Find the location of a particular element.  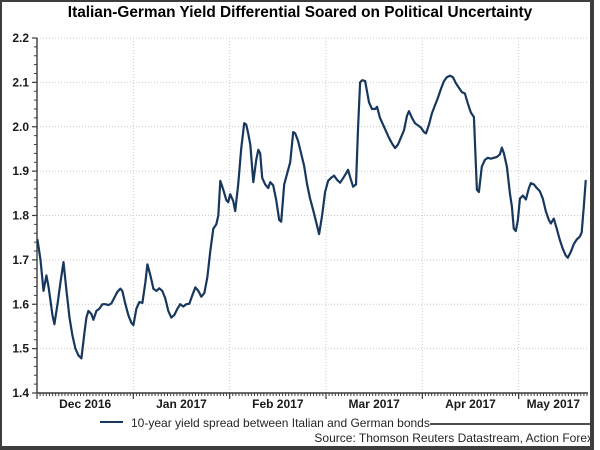

x-axis-month-label: Jan 2017 is located at coordinates (181, 404).